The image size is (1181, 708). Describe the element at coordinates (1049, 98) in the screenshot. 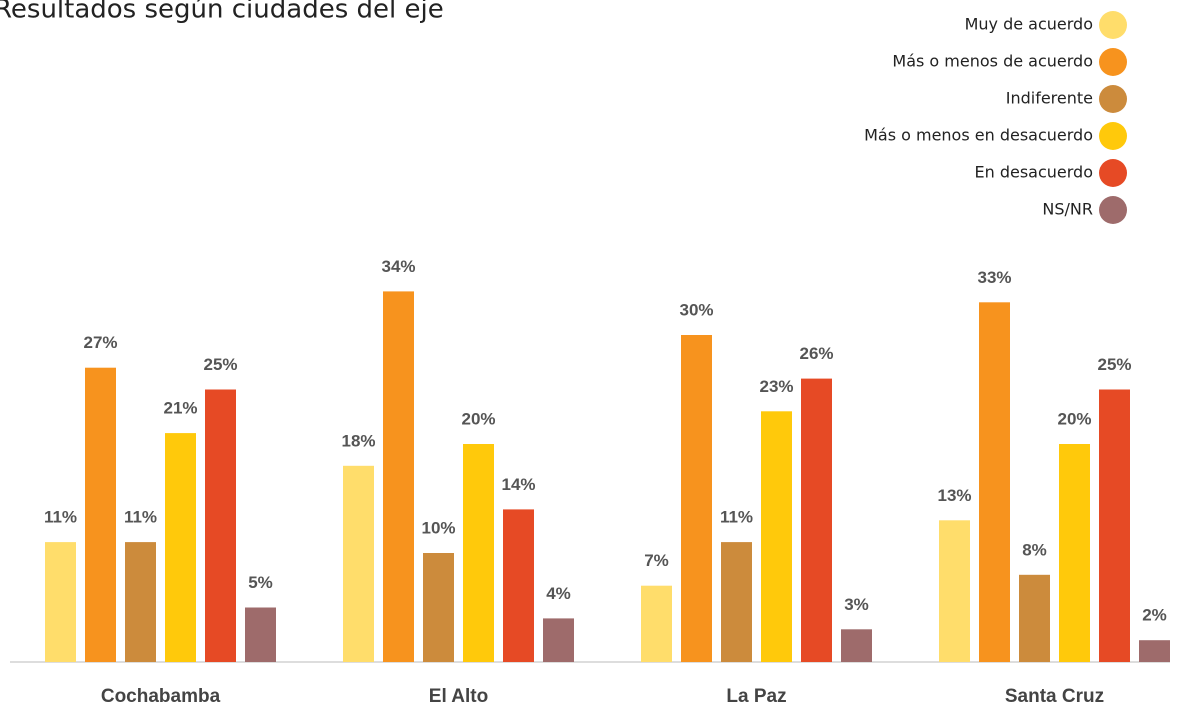

I see `legend-label: Indiferente` at that location.